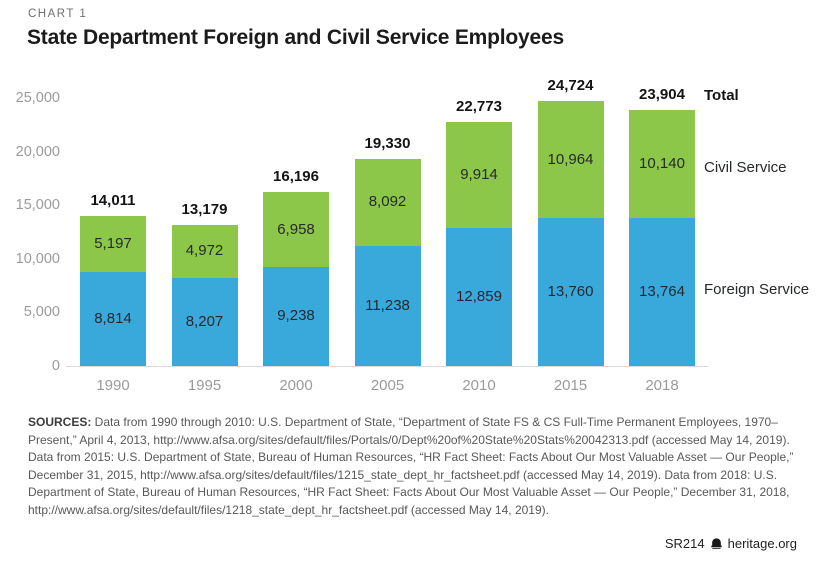 The image size is (825, 564). Describe the element at coordinates (296, 177) in the screenshot. I see `bar-total-label: 16,196` at that location.